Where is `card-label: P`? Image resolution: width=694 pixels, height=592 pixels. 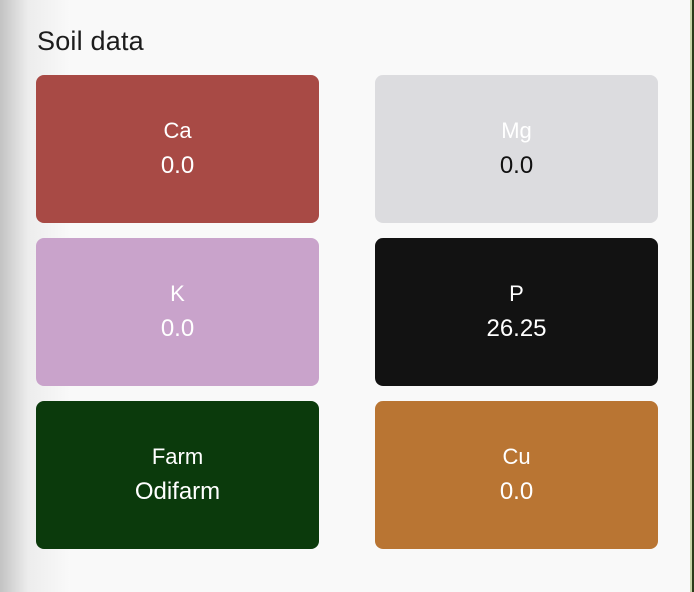 card-label: P is located at coordinates (516, 293).